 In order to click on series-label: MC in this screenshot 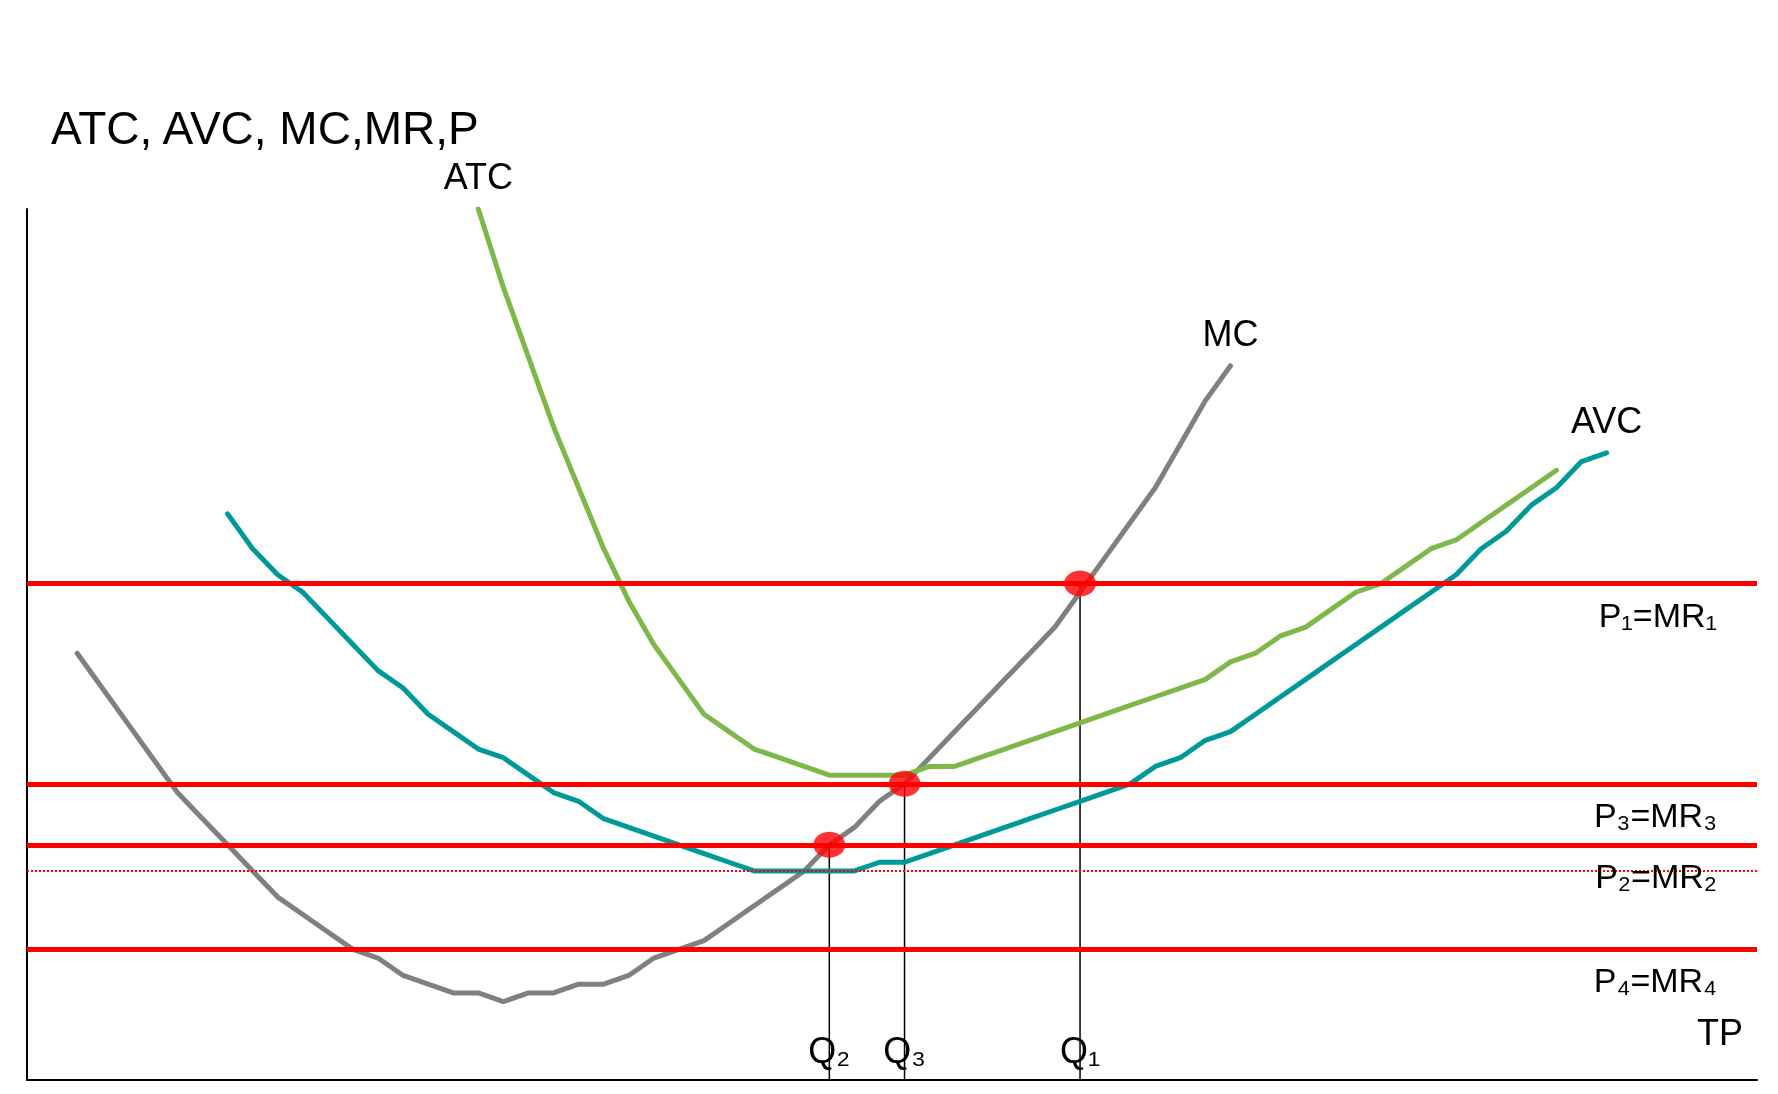, I will do `click(1230, 334)`.